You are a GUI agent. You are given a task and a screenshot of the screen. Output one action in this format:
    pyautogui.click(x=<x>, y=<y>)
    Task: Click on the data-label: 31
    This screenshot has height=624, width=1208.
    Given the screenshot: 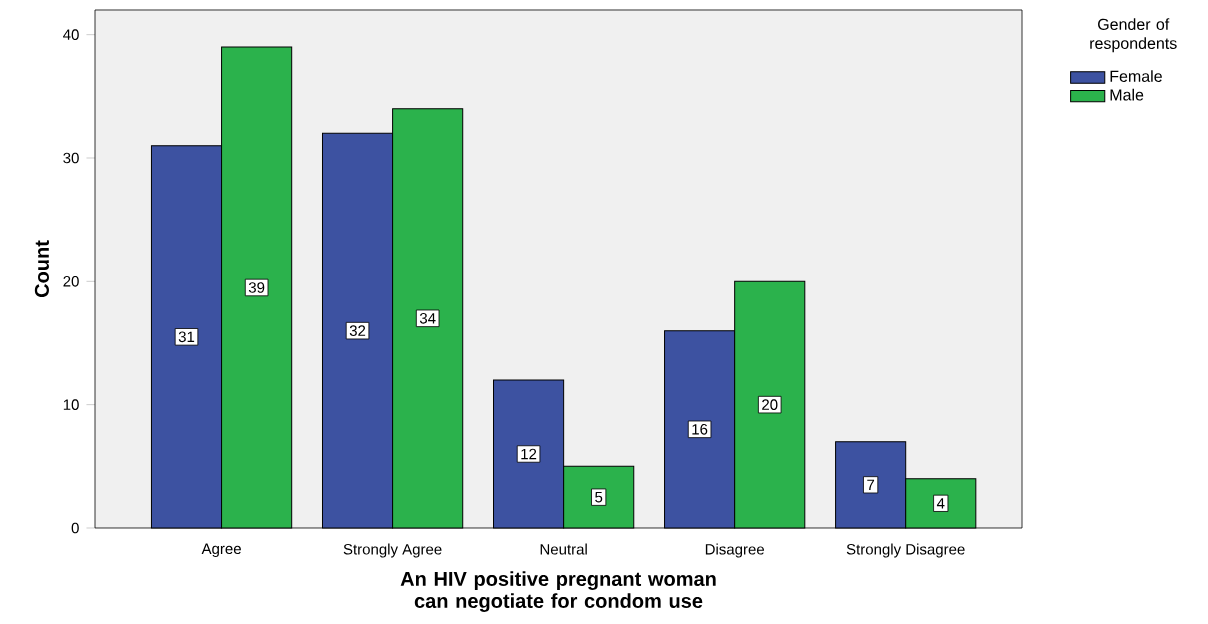 What is the action you would take?
    pyautogui.click(x=186, y=337)
    